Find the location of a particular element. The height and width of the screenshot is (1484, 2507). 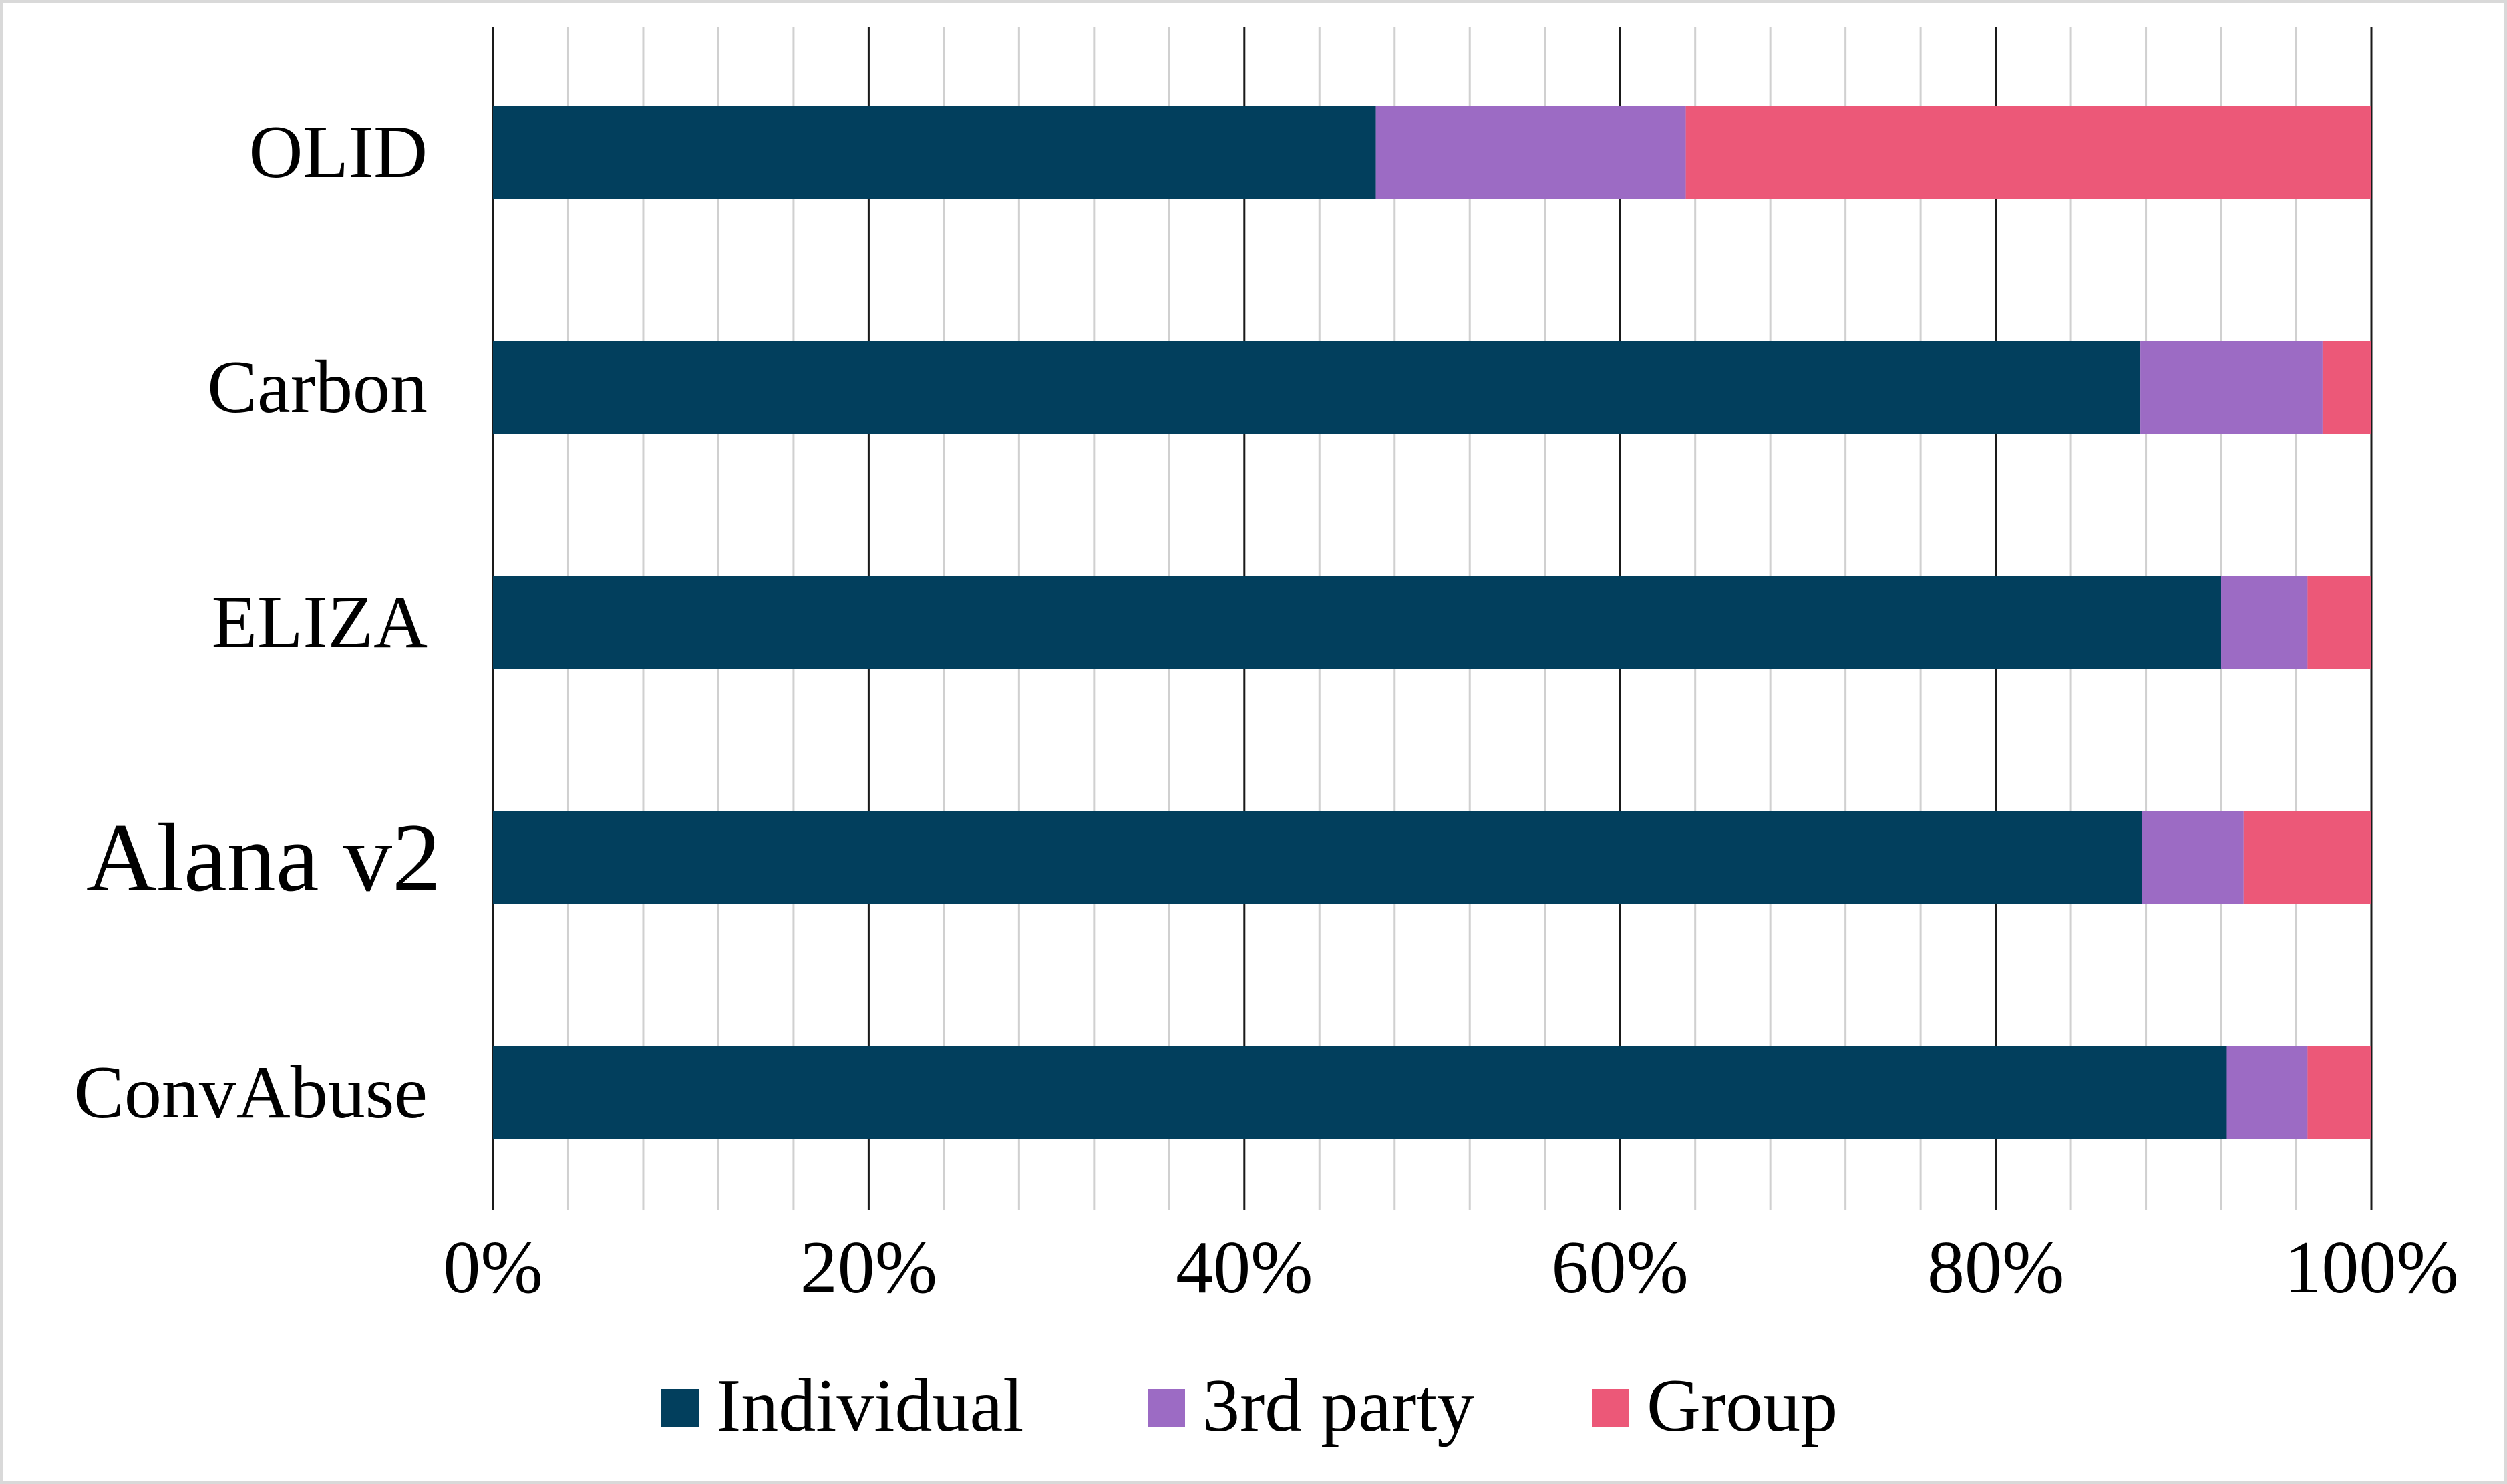

category-labels: OLID Carbon ELIZA Alana v2 ConvAbuse is located at coordinates (257, 622).